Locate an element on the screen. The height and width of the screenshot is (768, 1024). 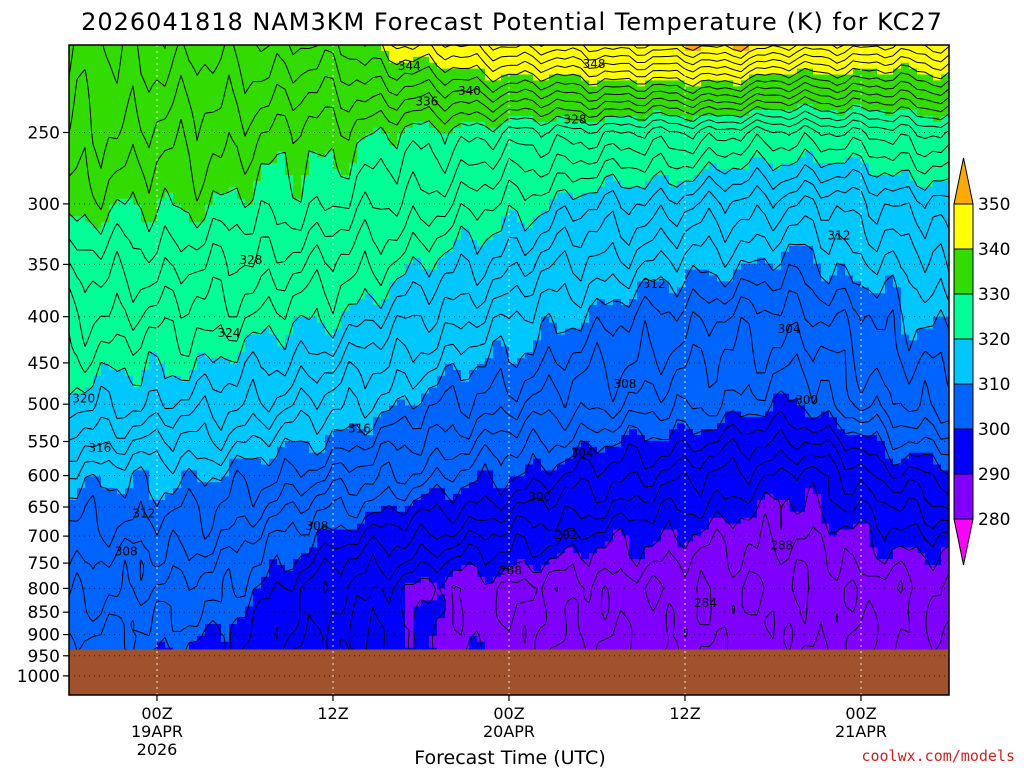
contour-label: 308 is located at coordinates (624, 384).